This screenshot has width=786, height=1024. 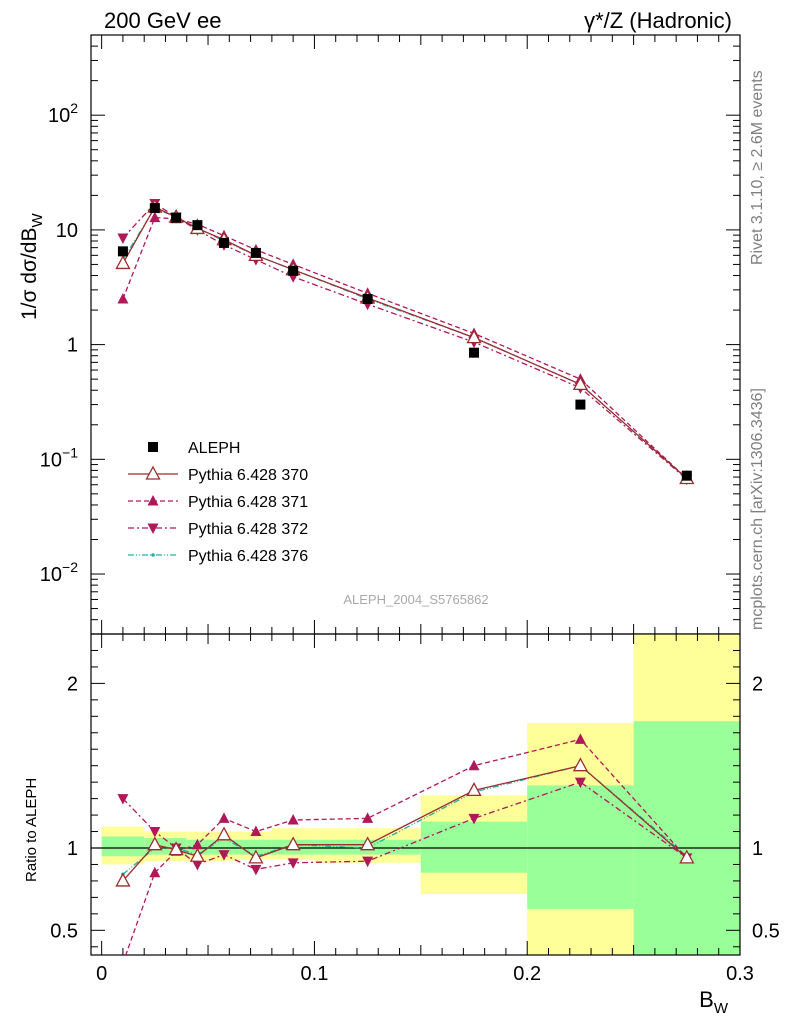 What do you see at coordinates (766, 931) in the screenshot?
I see `ratio-y-tick-label-right: 0.5` at bounding box center [766, 931].